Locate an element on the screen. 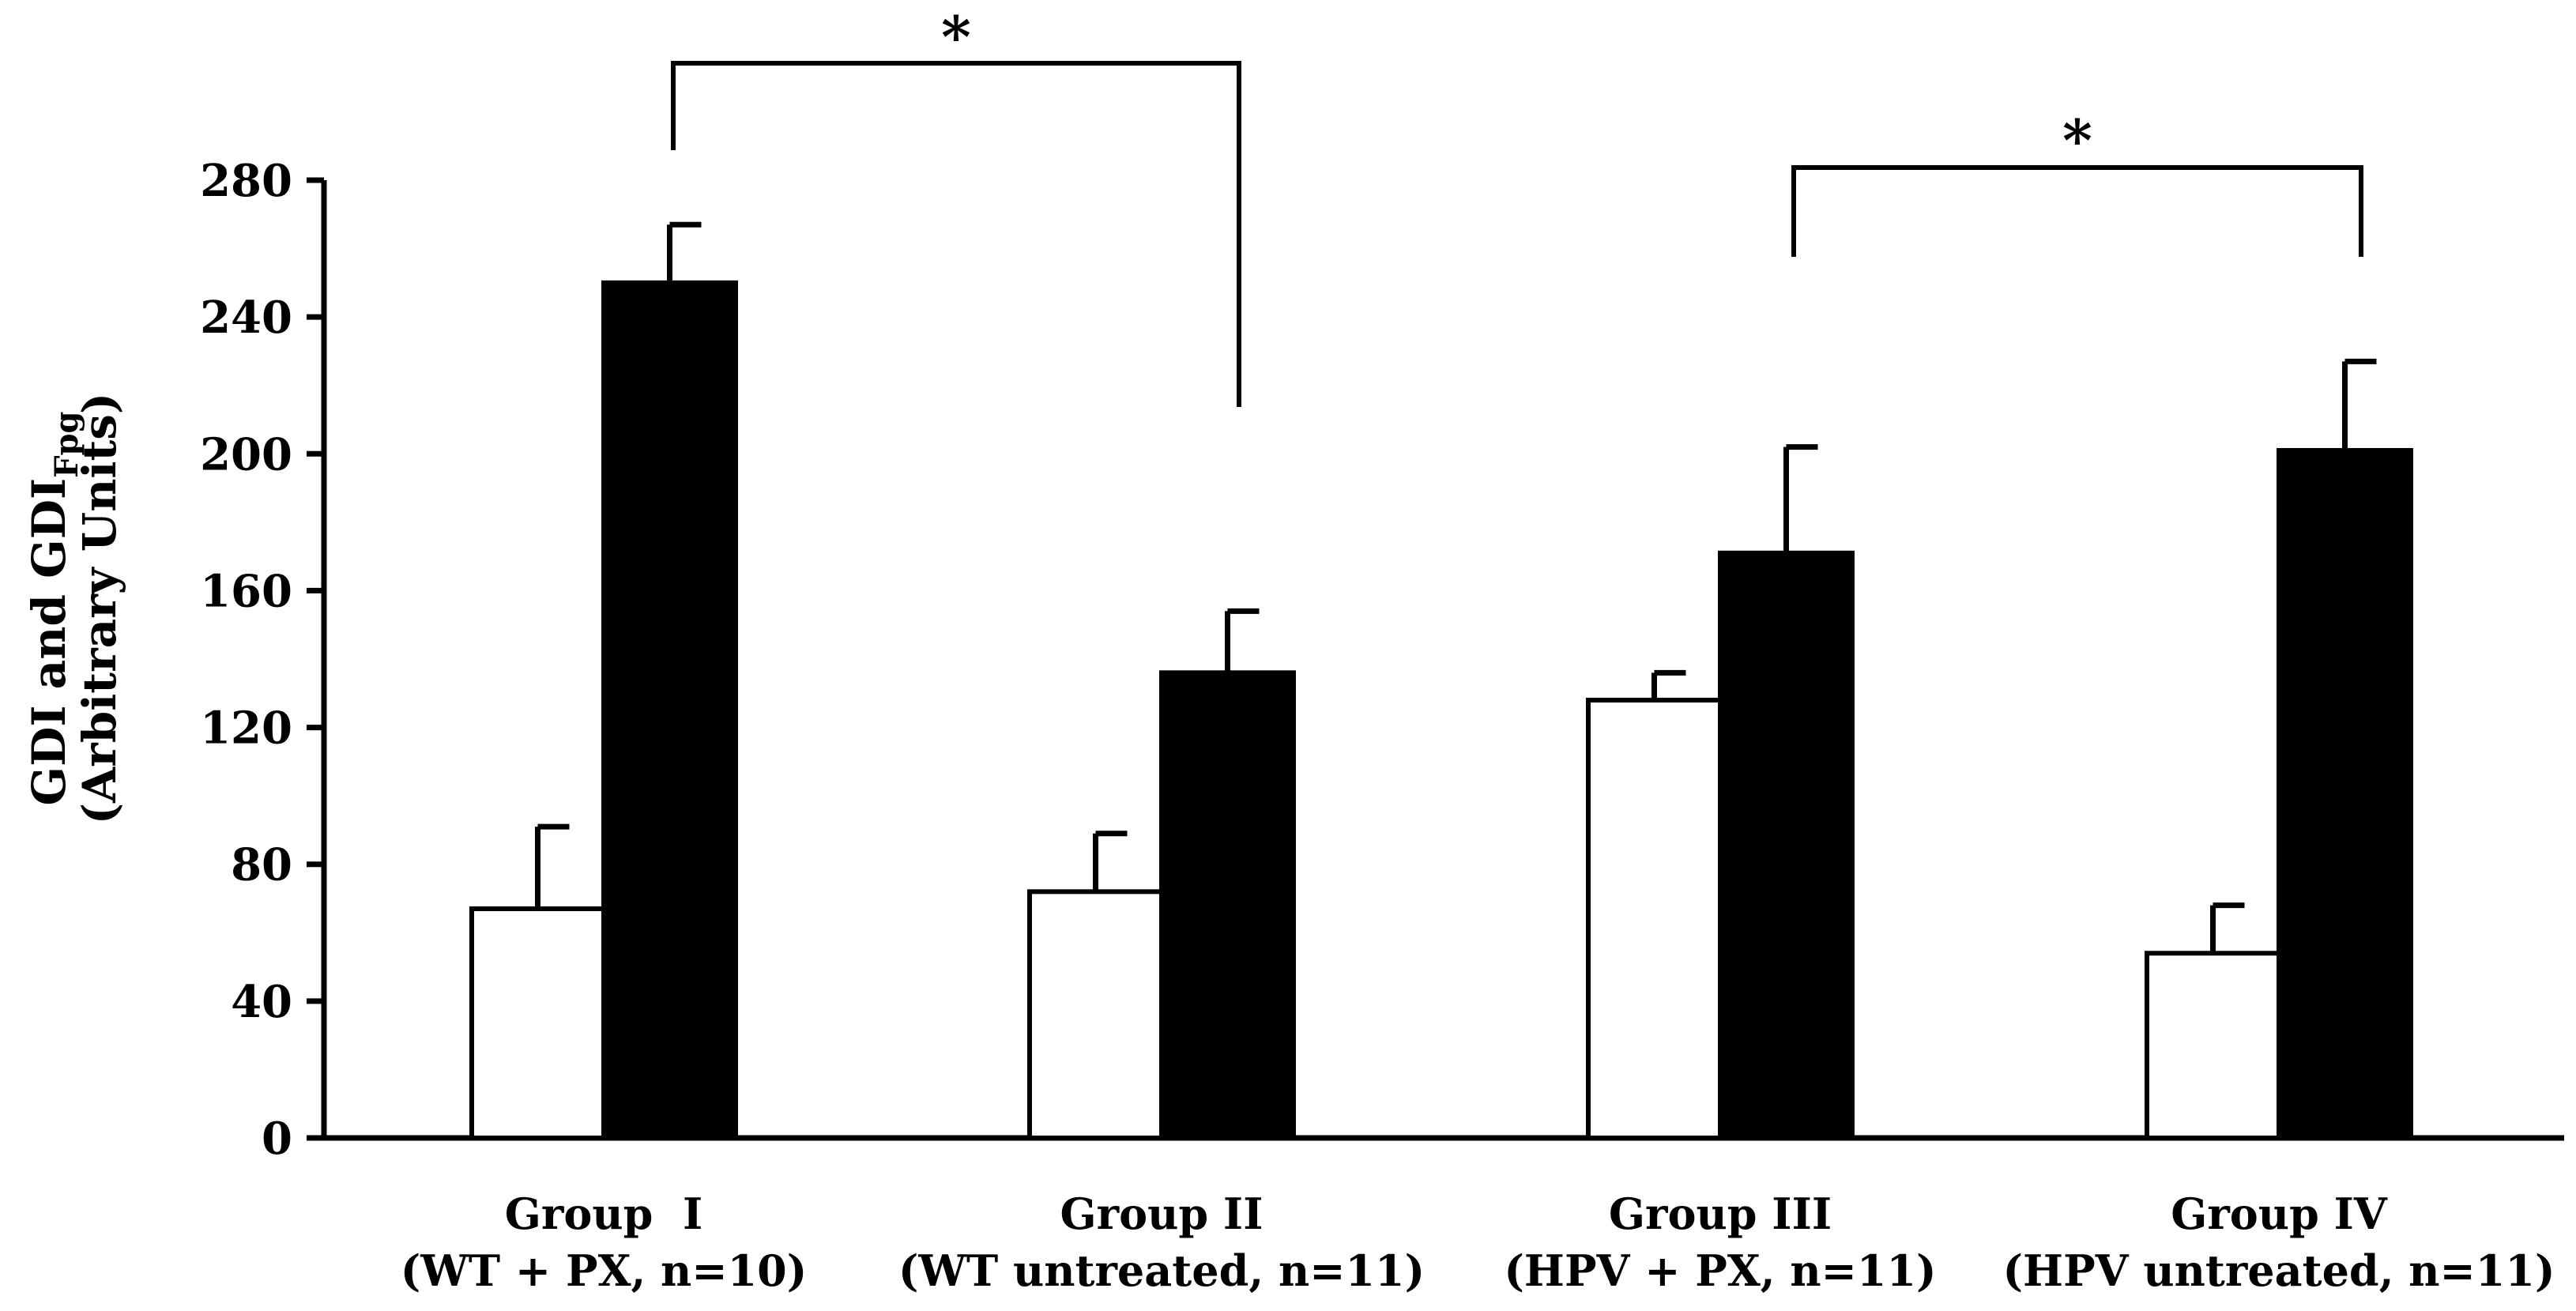 Image resolution: width=2576 pixels, height=1311 pixels. x-label-group-4: Group IV is located at coordinates (2279, 1214).